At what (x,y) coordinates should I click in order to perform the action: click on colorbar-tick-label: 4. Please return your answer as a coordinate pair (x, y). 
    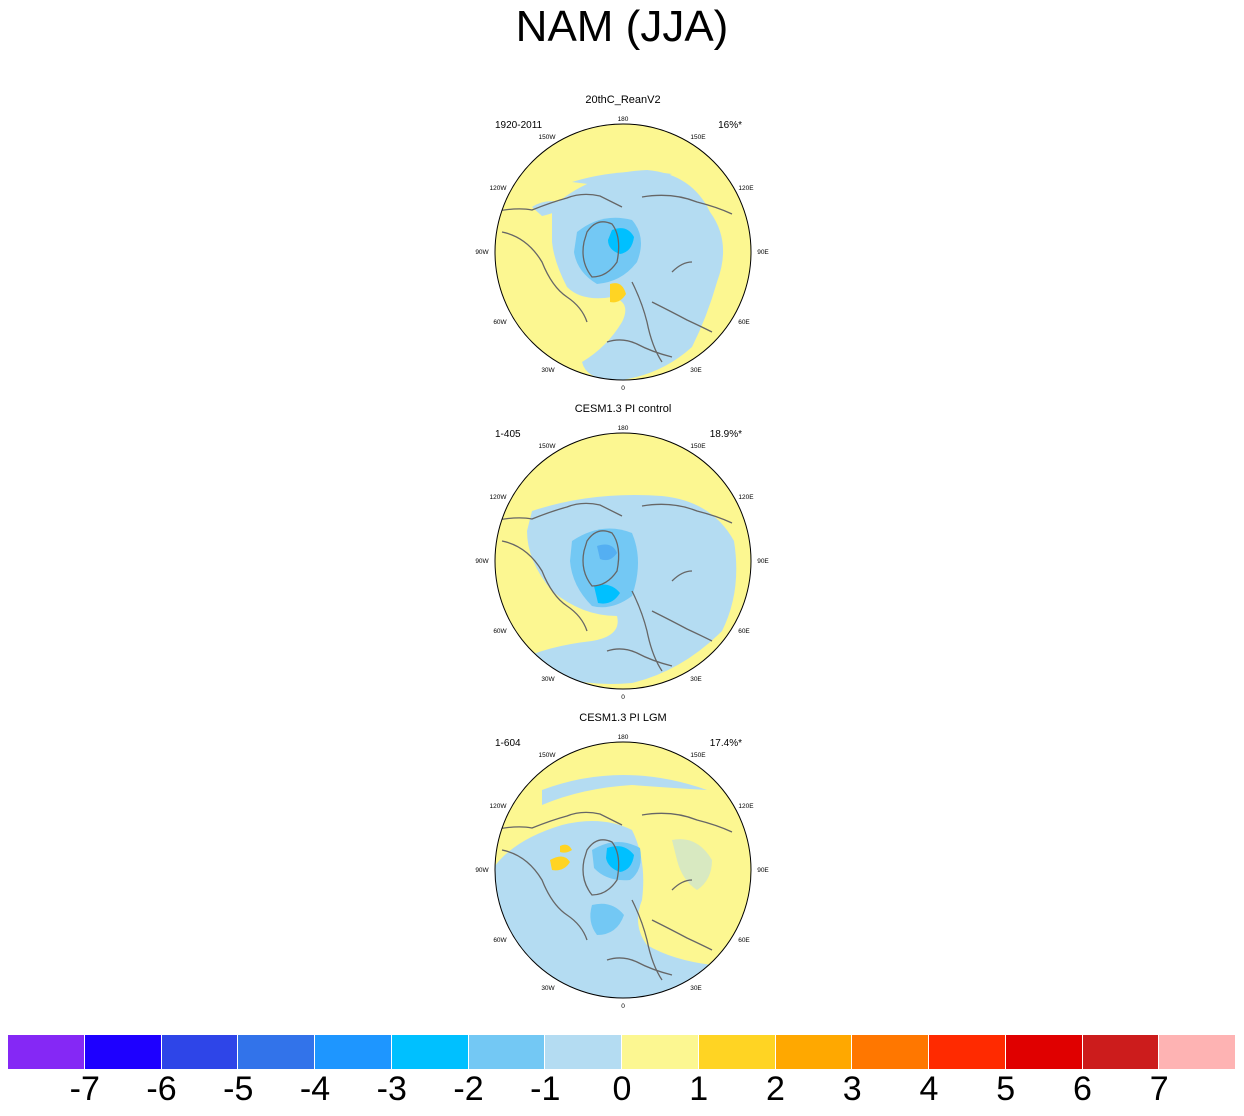
    Looking at the image, I should click on (929, 1089).